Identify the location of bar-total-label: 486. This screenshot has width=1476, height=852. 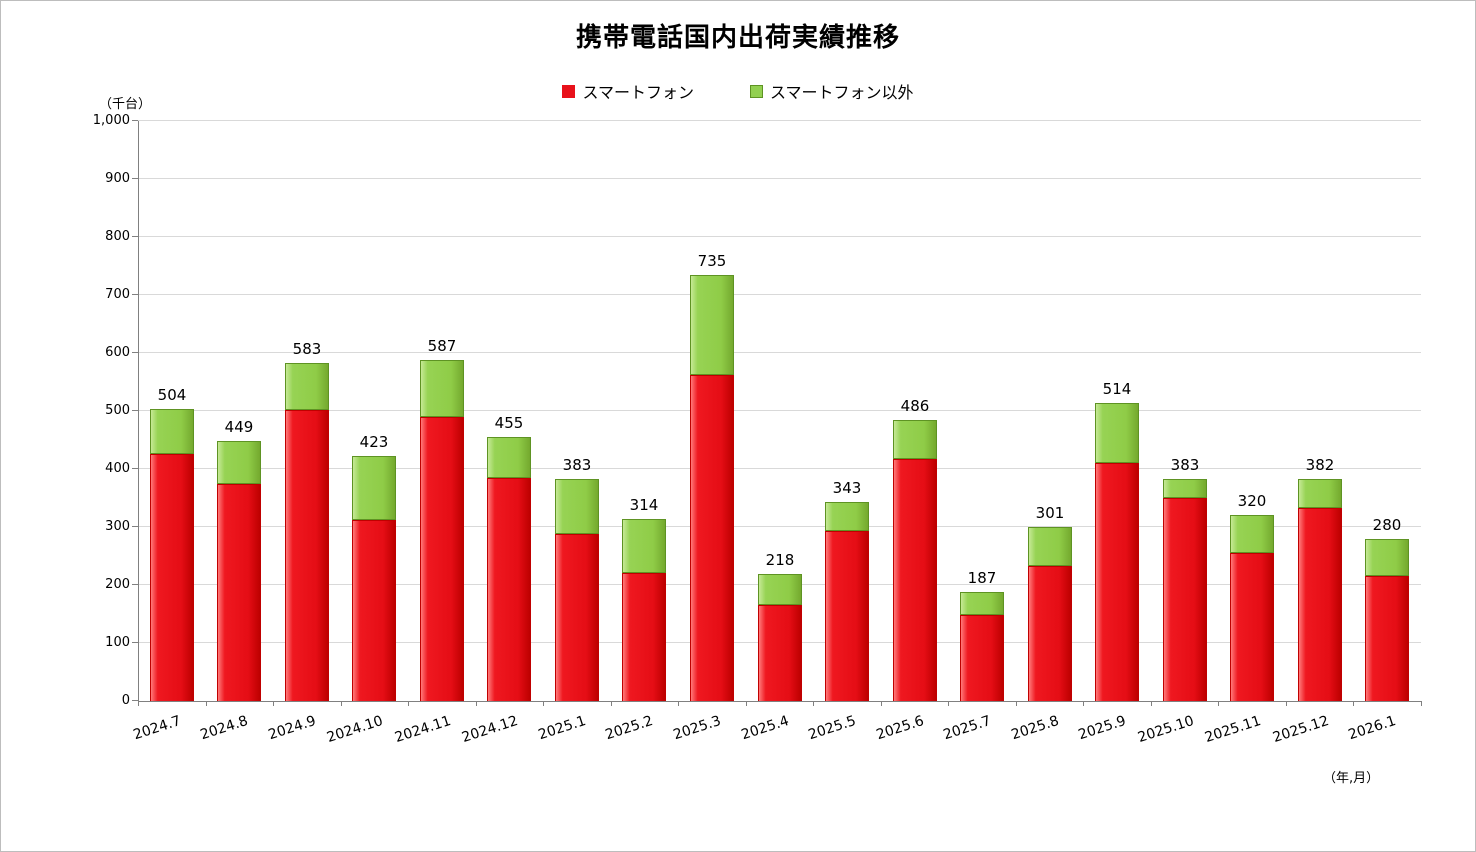
(915, 406).